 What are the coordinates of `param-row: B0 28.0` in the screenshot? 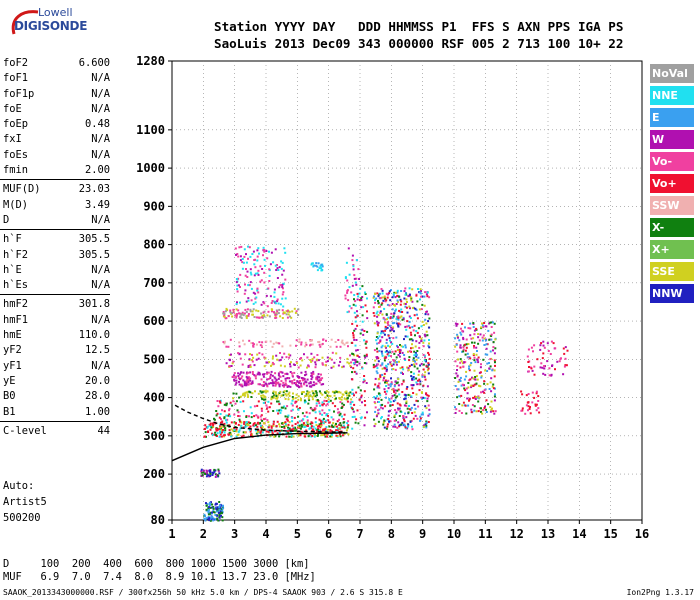 It's located at (55, 396).